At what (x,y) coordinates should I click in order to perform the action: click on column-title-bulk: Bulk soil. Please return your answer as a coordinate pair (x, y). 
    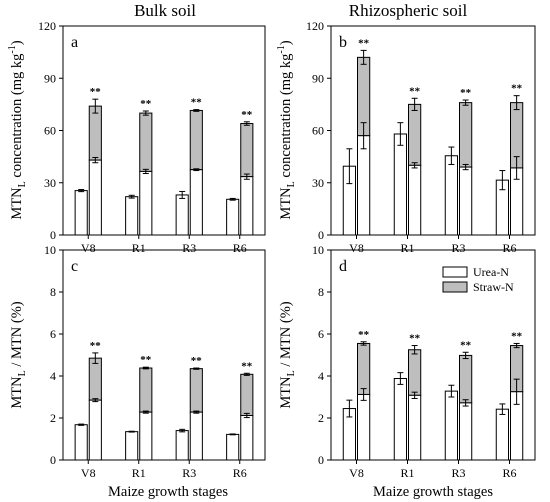
    Looking at the image, I should click on (165, 10).